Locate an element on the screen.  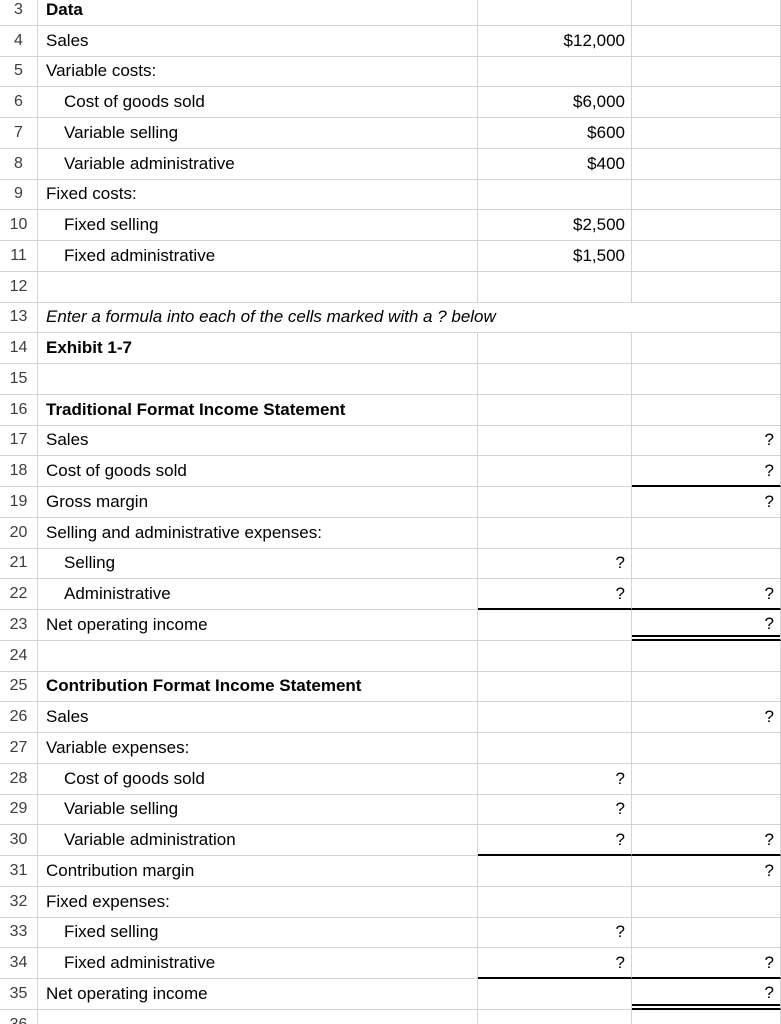
cell-label: Contribution Format Income Statement is located at coordinates (258, 687).